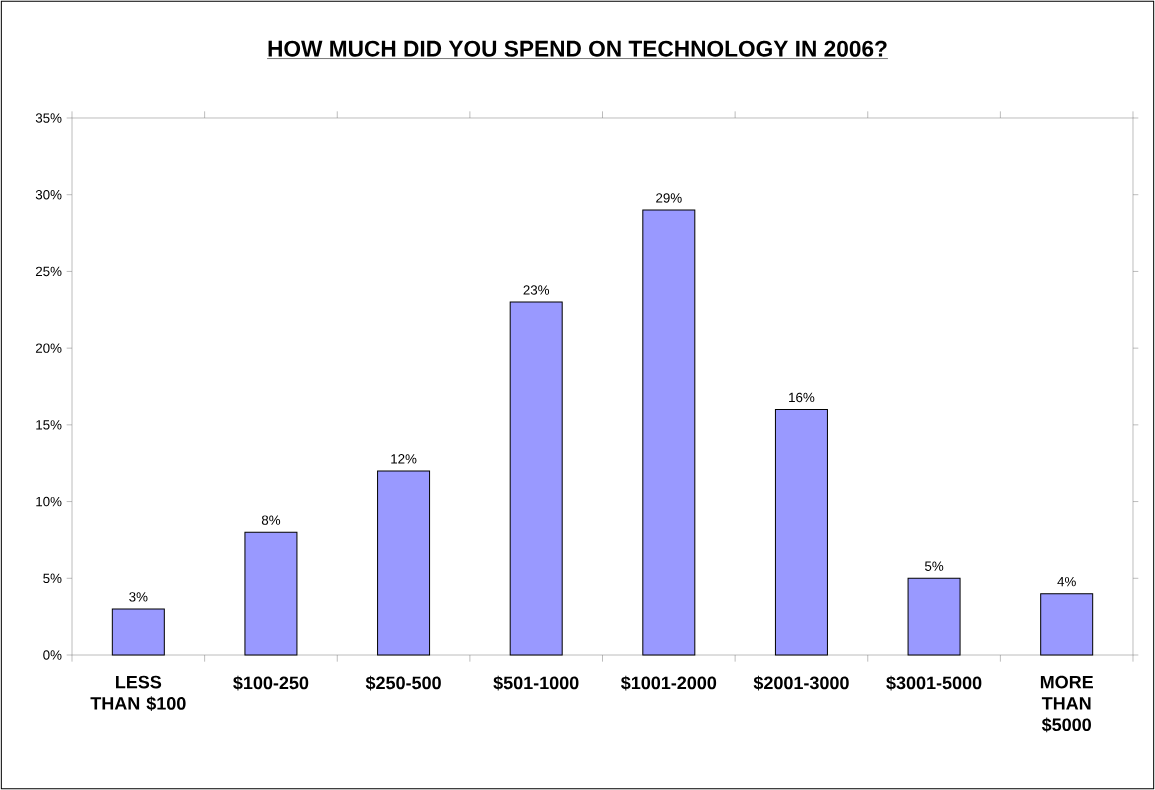  I want to click on y-tick-label: 25%, so click(48, 271).